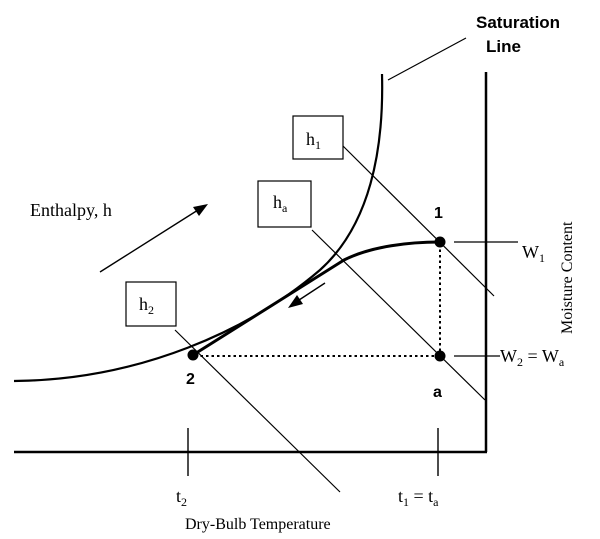 This screenshot has width=600, height=539. Describe the element at coordinates (418, 497) in the screenshot. I see `t1-ta-label: t1 = ta` at that location.